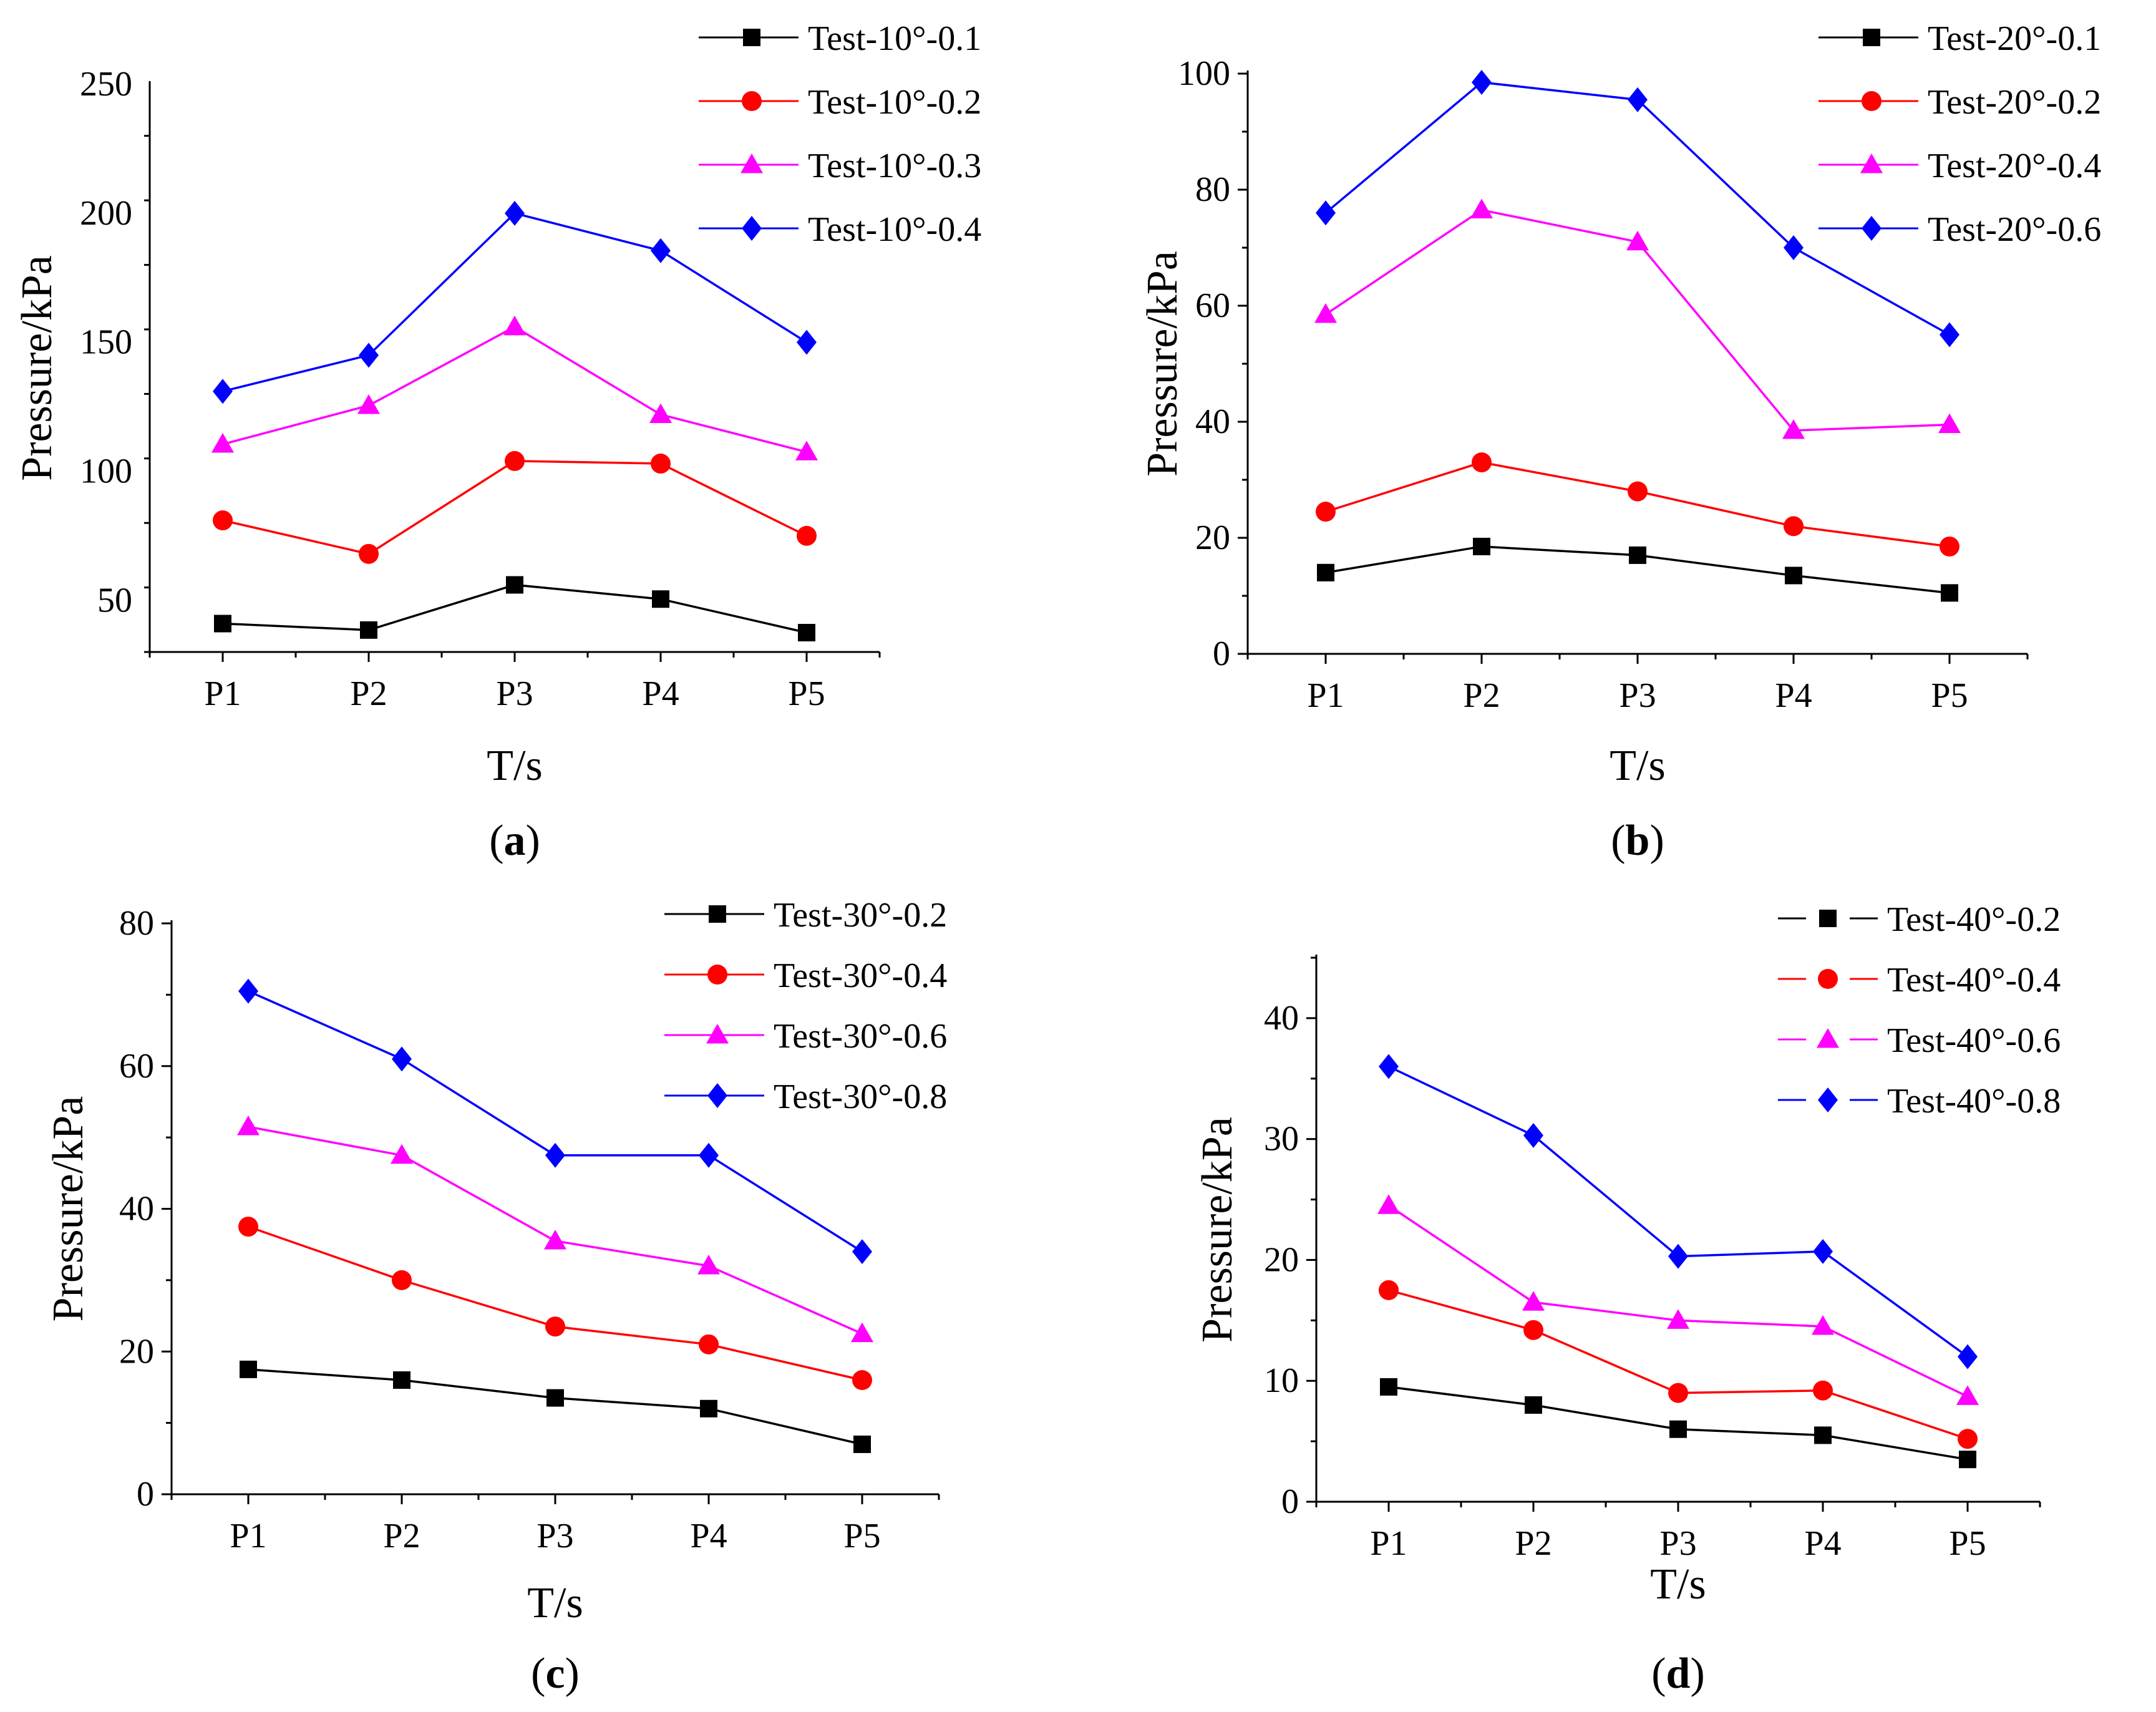 The width and height of the screenshot is (2156, 1712). What do you see at coordinates (1974, 1101) in the screenshot?
I see `legend-label: Test-40°-0.8` at bounding box center [1974, 1101].